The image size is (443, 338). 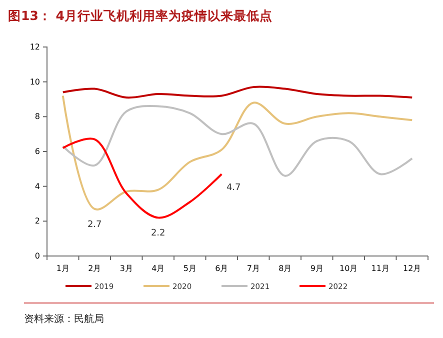 I want to click on x-tick-label: 10月, so click(x=349, y=268).